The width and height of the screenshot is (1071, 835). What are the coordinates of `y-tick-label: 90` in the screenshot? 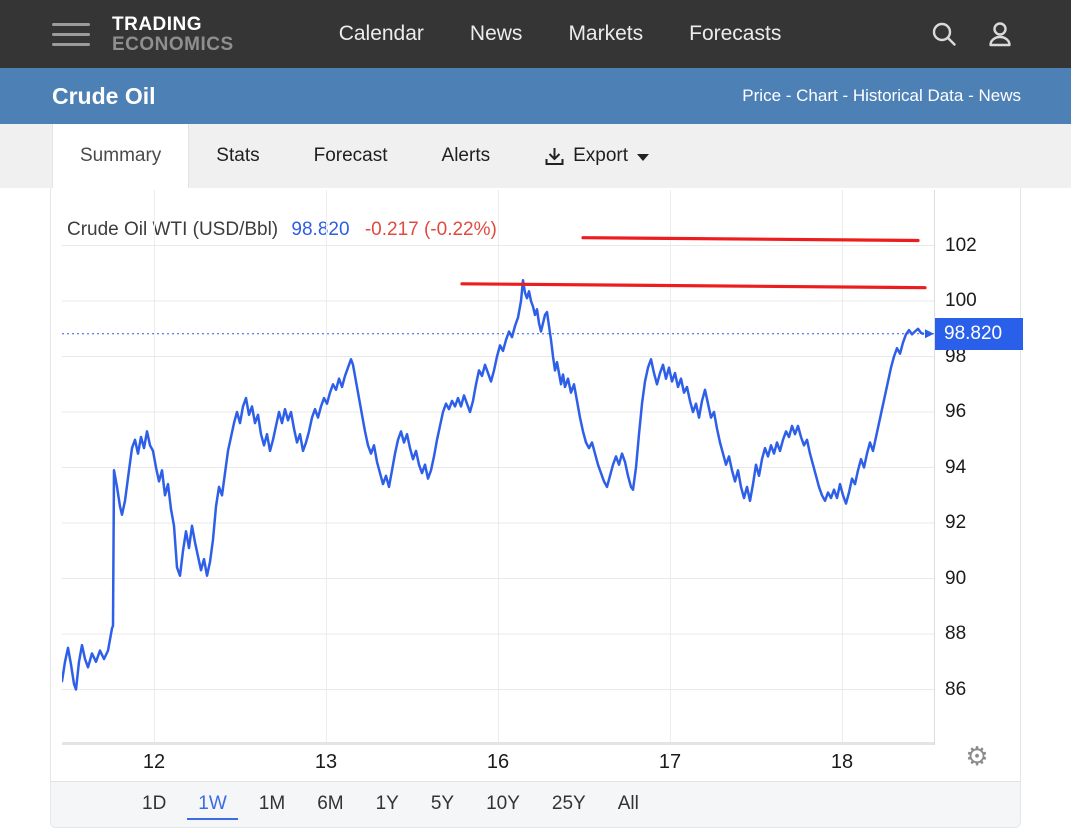 It's located at (956, 578).